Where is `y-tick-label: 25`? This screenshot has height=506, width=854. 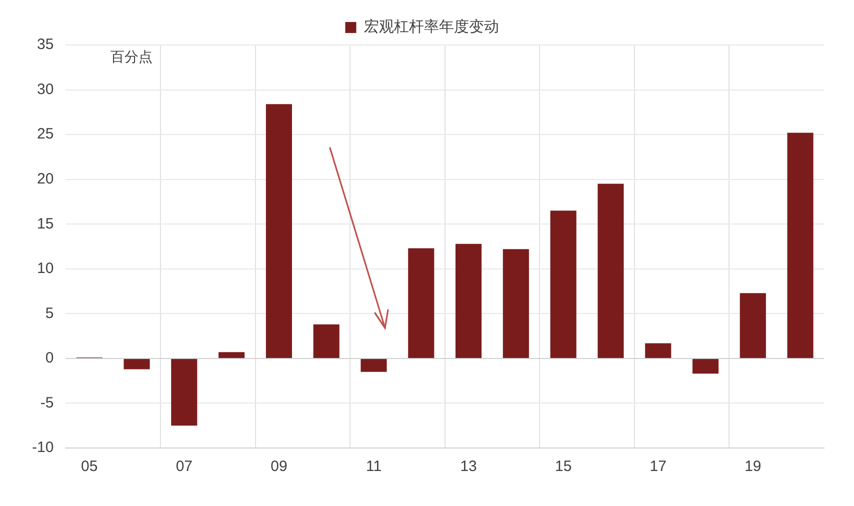
y-tick-label: 25 is located at coordinates (45, 134).